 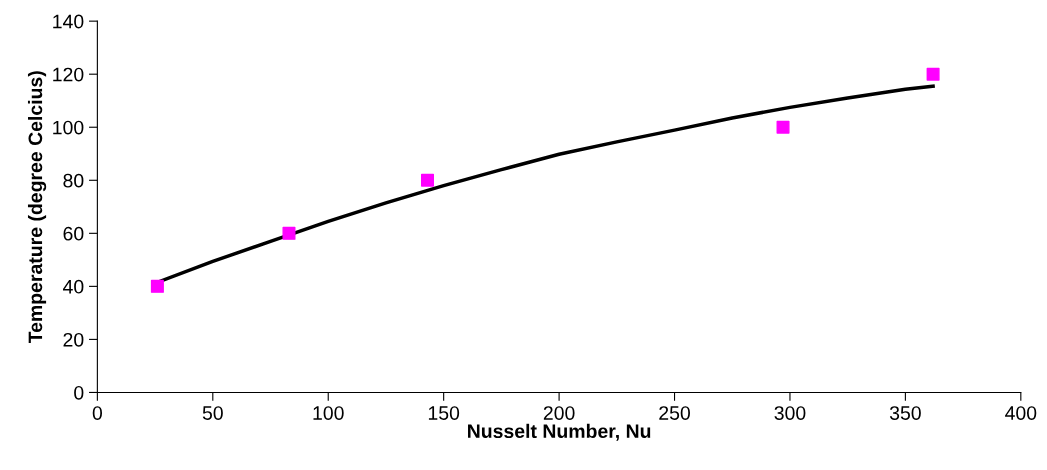 I want to click on x-tick-label: 400, so click(x=1021, y=413).